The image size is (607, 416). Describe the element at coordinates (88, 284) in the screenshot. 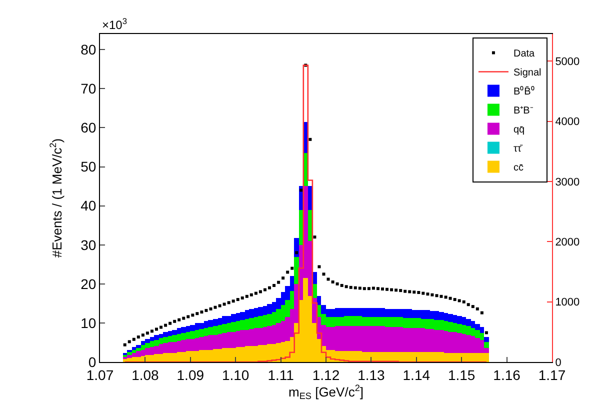

I see `y-tick-label: 20` at that location.